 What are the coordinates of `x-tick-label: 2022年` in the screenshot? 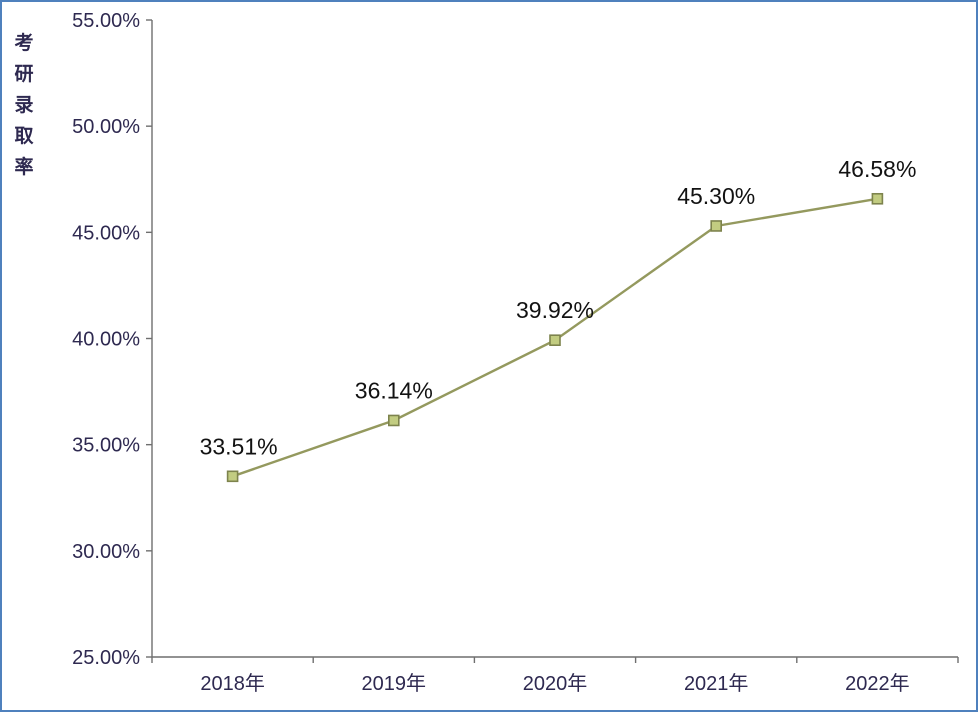 It's located at (877, 683).